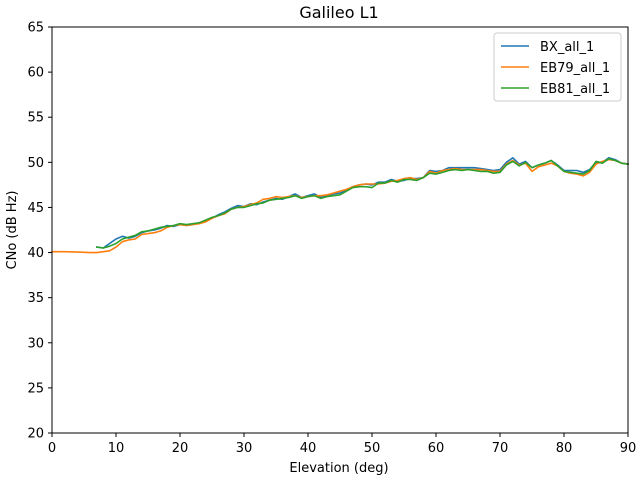  I want to click on y-axis-label: CNo (dB Hz), so click(12, 230).